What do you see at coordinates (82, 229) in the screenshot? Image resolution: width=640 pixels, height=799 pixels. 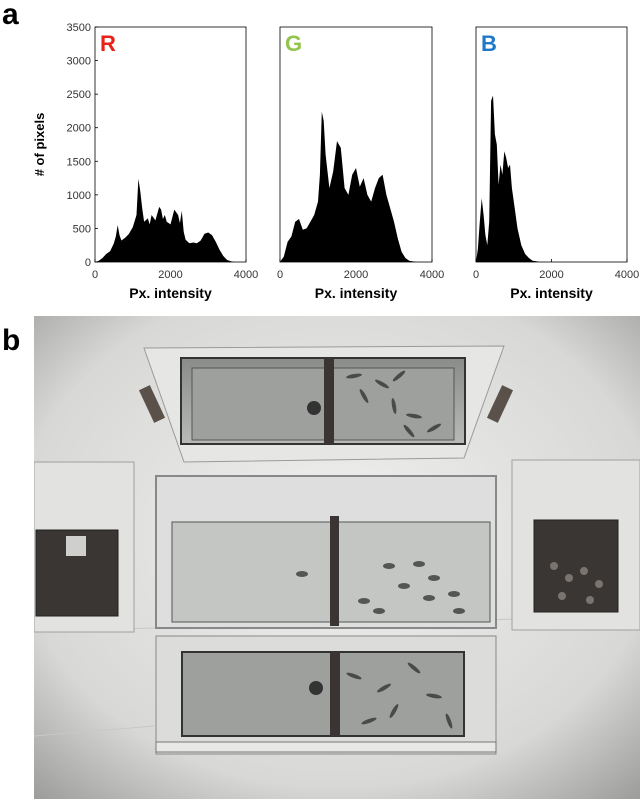 I see `y-tick-label: 500` at bounding box center [82, 229].